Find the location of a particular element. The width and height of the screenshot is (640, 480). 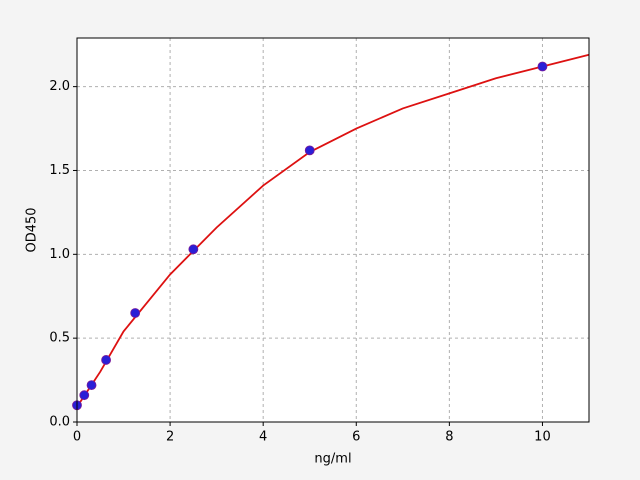

y-tick-label: 1.5 is located at coordinates (59, 170).